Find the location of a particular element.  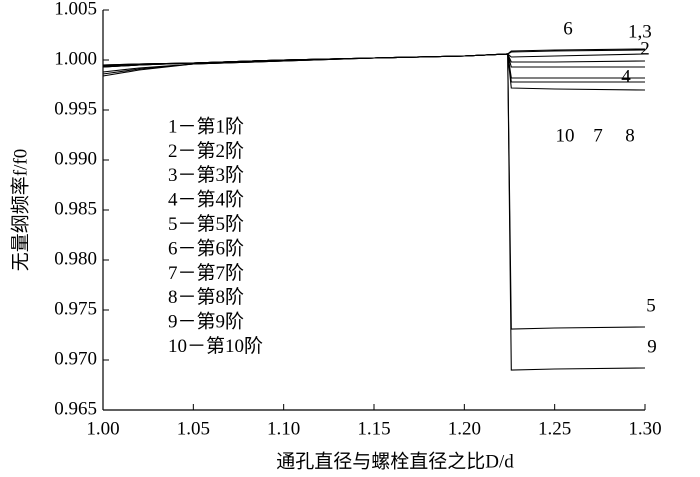

x-tick-label: 1.25 is located at coordinates (554, 428).